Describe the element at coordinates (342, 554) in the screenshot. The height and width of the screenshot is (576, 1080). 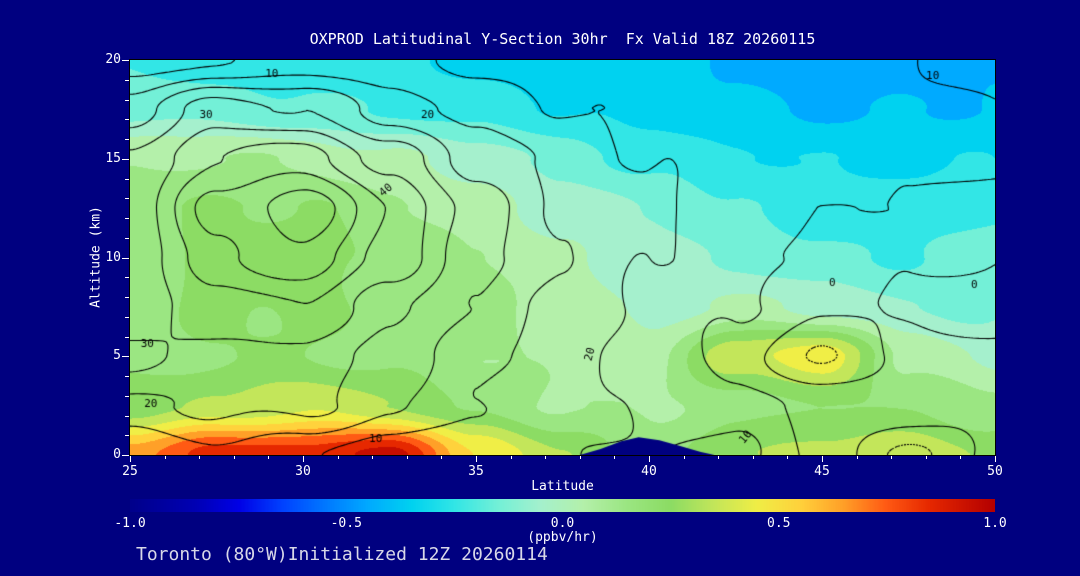
I see `footer-text: Toronto (80°W)Initialized 12Z 20260114` at that location.